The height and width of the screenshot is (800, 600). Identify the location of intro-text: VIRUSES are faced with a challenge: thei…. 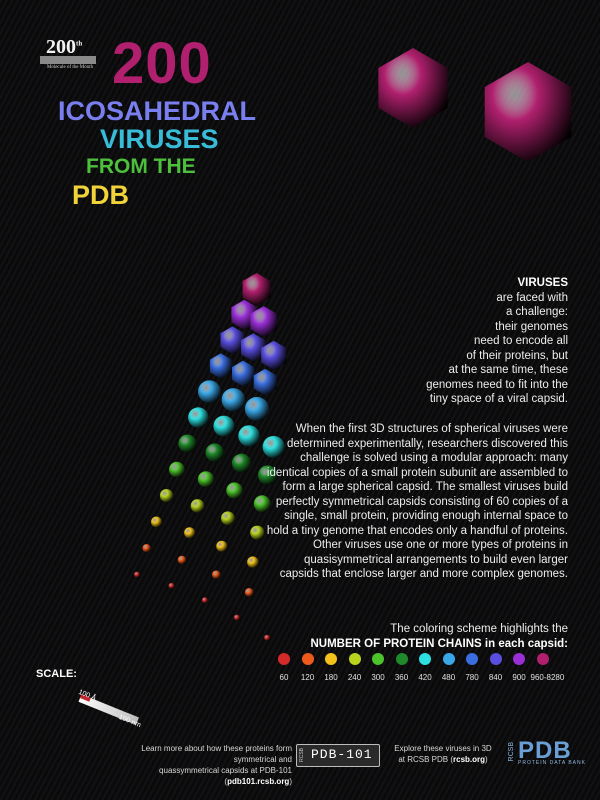
(448, 341).